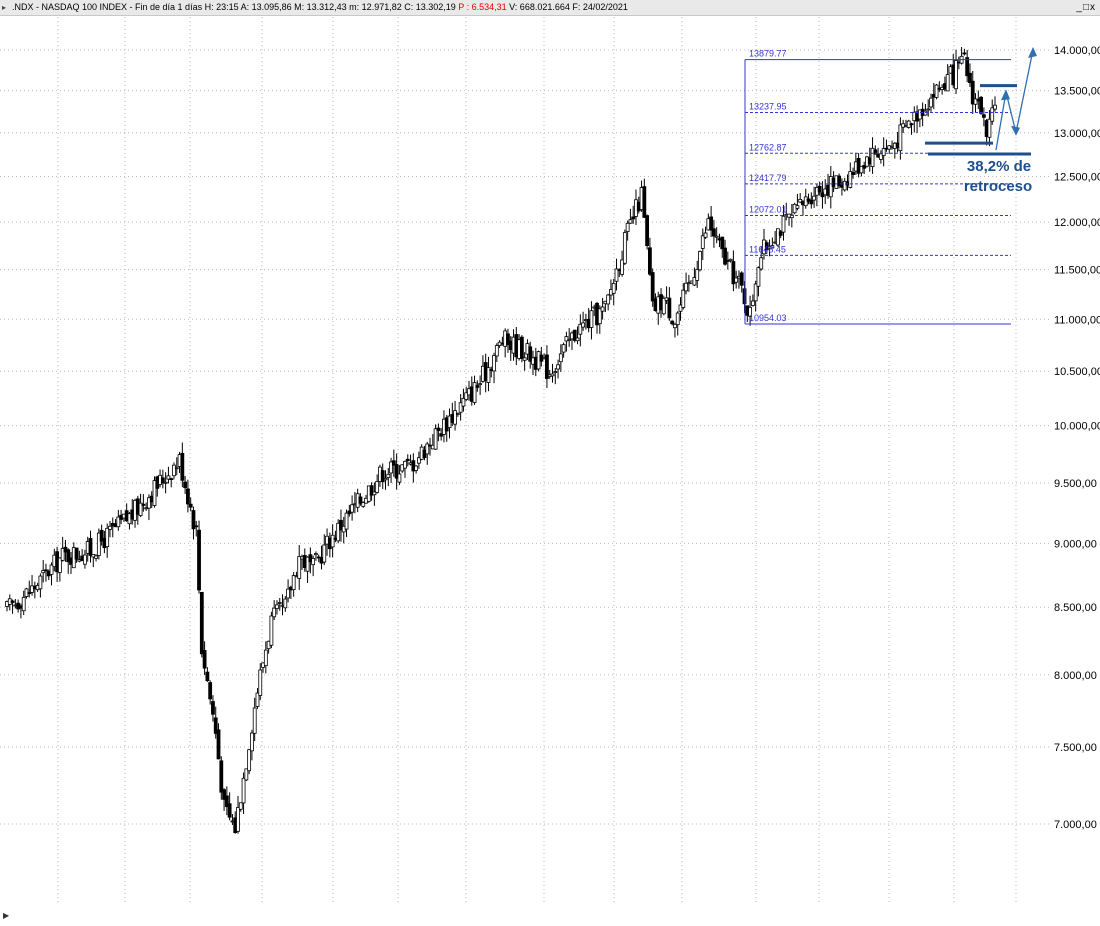  Describe the element at coordinates (768, 147) in the screenshot. I see `fib-level-label: 12762.87` at that location.